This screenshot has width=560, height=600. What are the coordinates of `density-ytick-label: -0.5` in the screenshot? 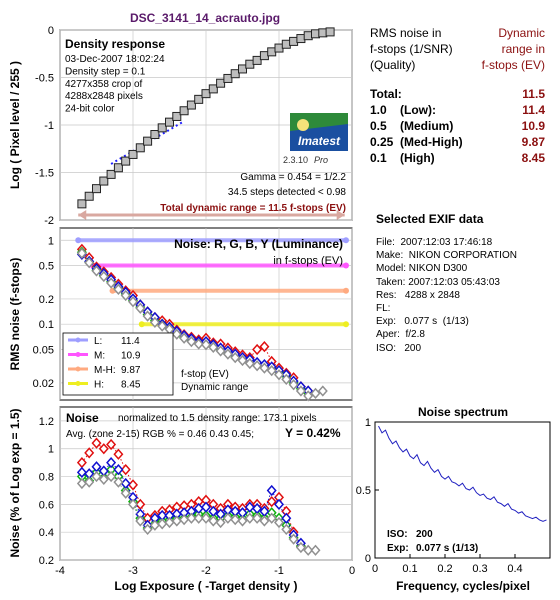 It's located at (44, 79).